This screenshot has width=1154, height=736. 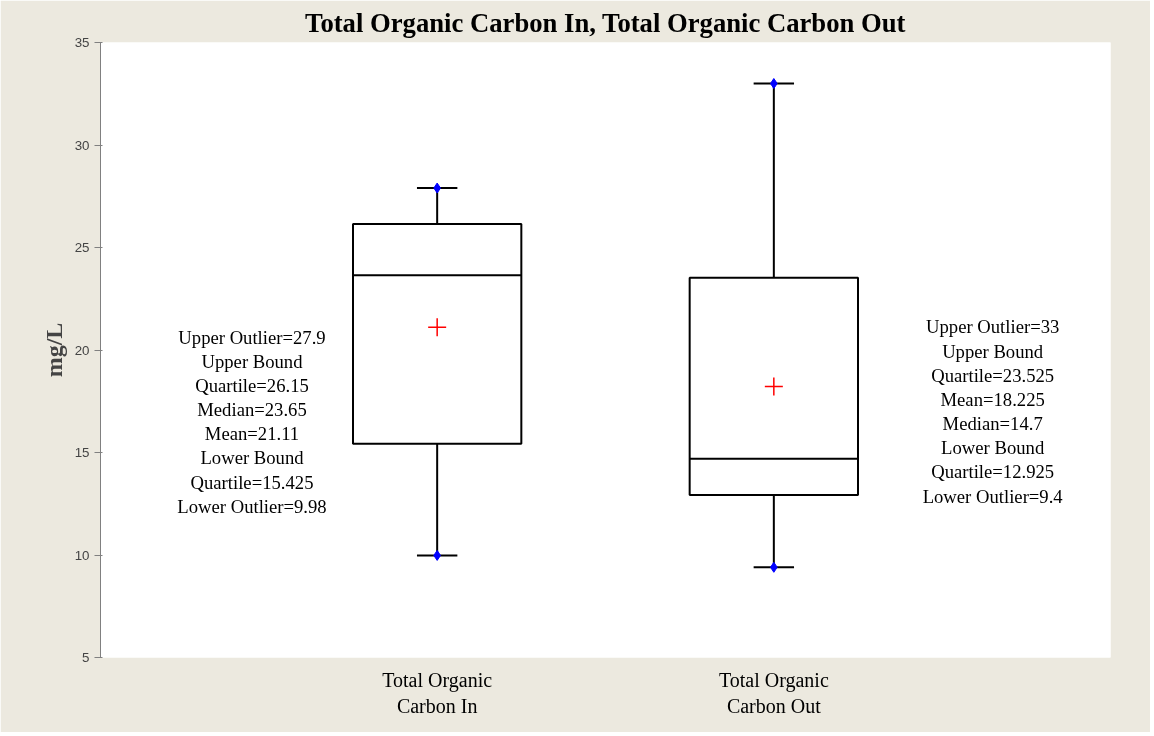 I want to click on y-tick-label: 25, so click(x=82, y=247).